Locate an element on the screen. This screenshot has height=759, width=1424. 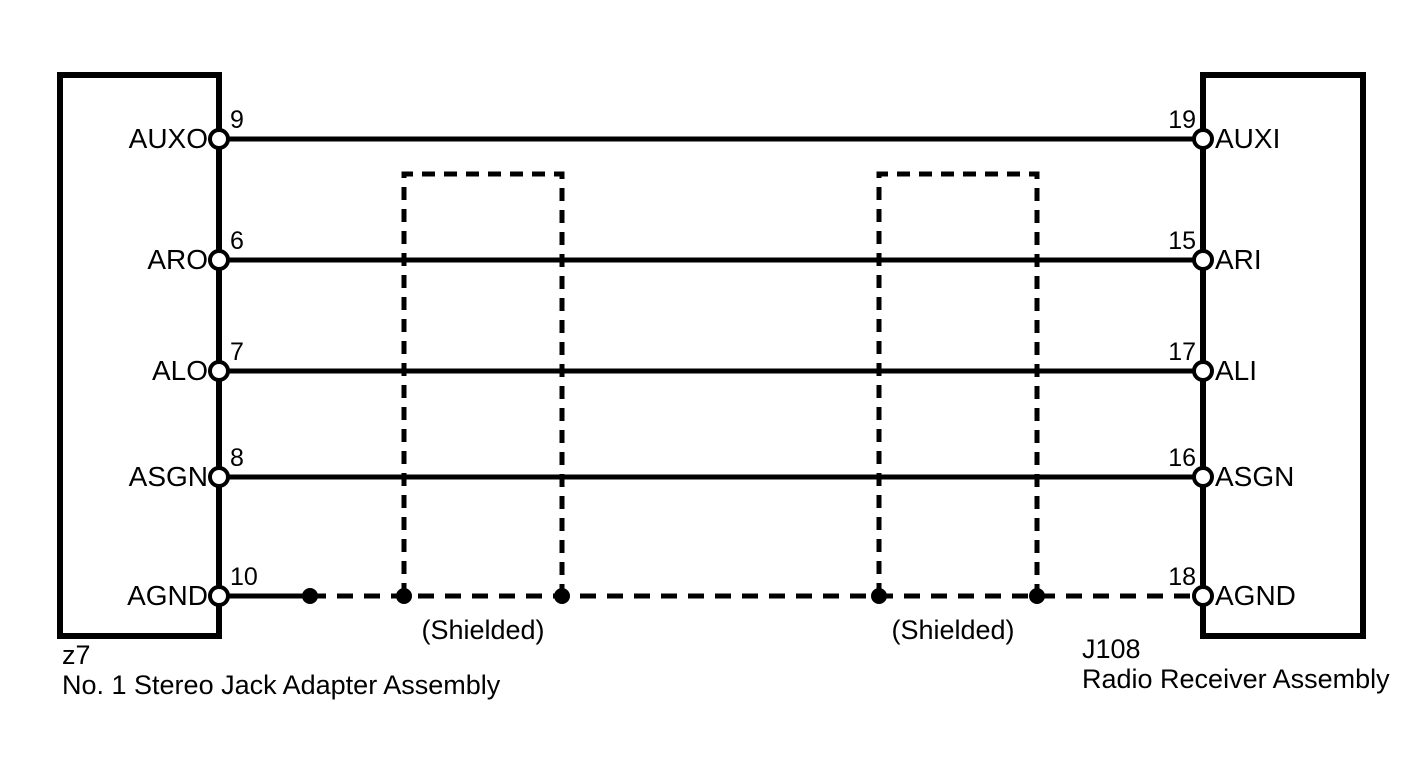
left-pin-number: 9 is located at coordinates (237, 120).